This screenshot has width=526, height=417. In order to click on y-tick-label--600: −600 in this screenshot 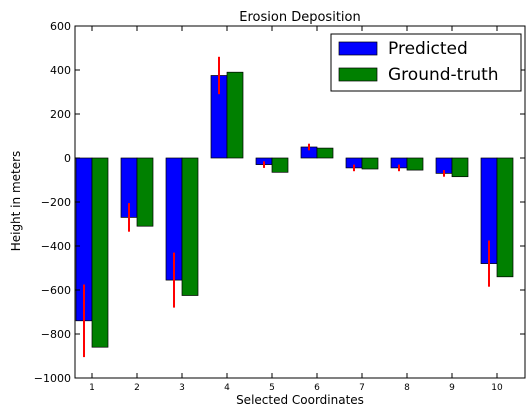, I will do `click(56, 290)`.